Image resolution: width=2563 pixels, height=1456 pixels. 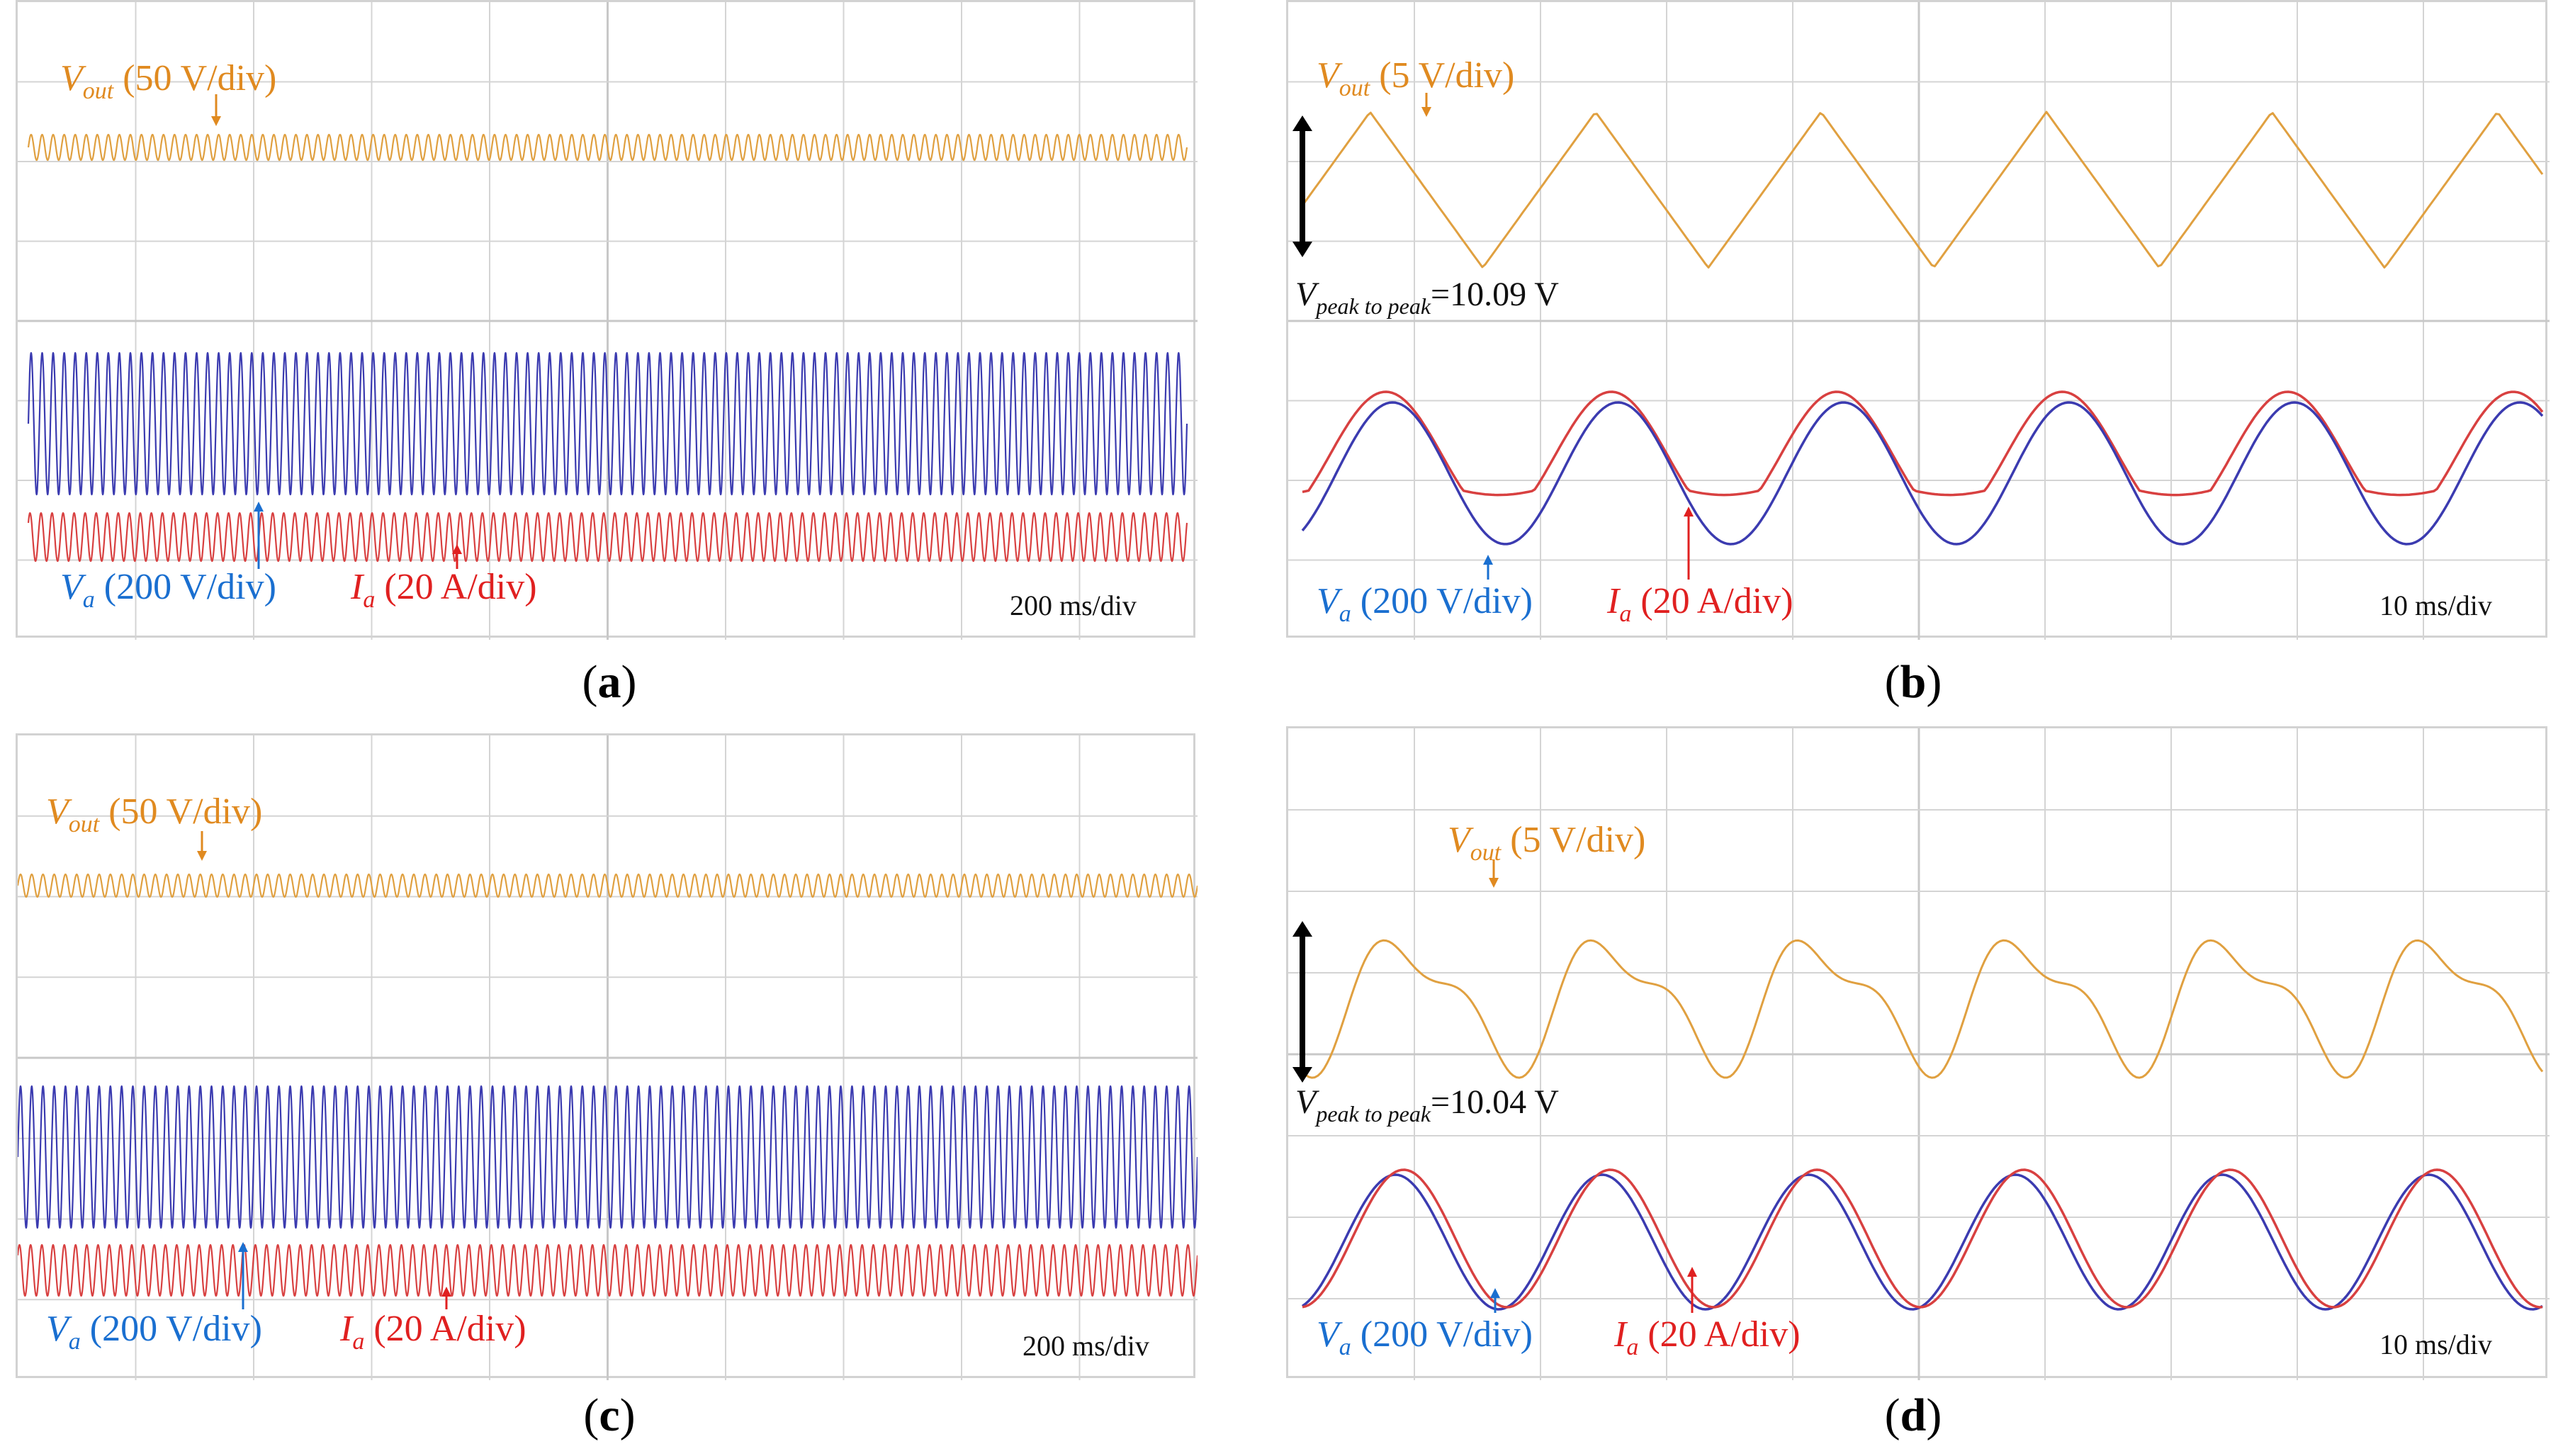 What do you see at coordinates (154, 1332) in the screenshot?
I see `va-label-c: Va (200 V/div)` at bounding box center [154, 1332].